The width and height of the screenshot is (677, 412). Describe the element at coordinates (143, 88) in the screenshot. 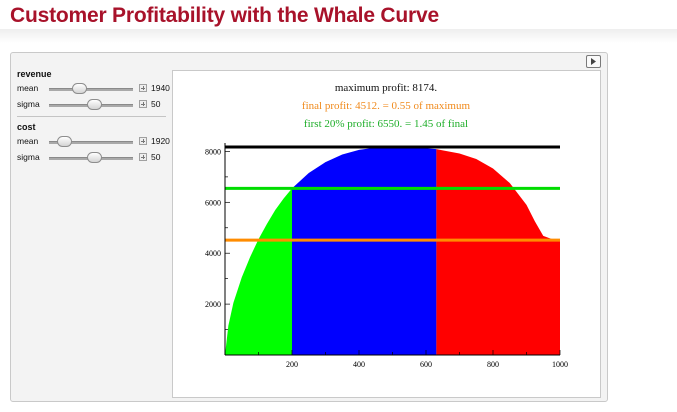

I see `revenue-mean-plus-button` at that location.